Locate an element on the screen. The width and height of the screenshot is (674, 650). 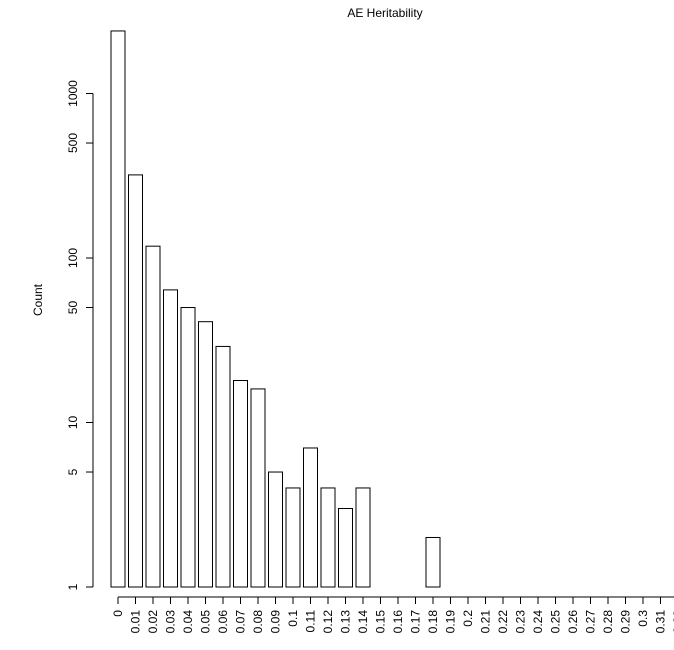
x-tick-label: 0.27 is located at coordinates (591, 622).